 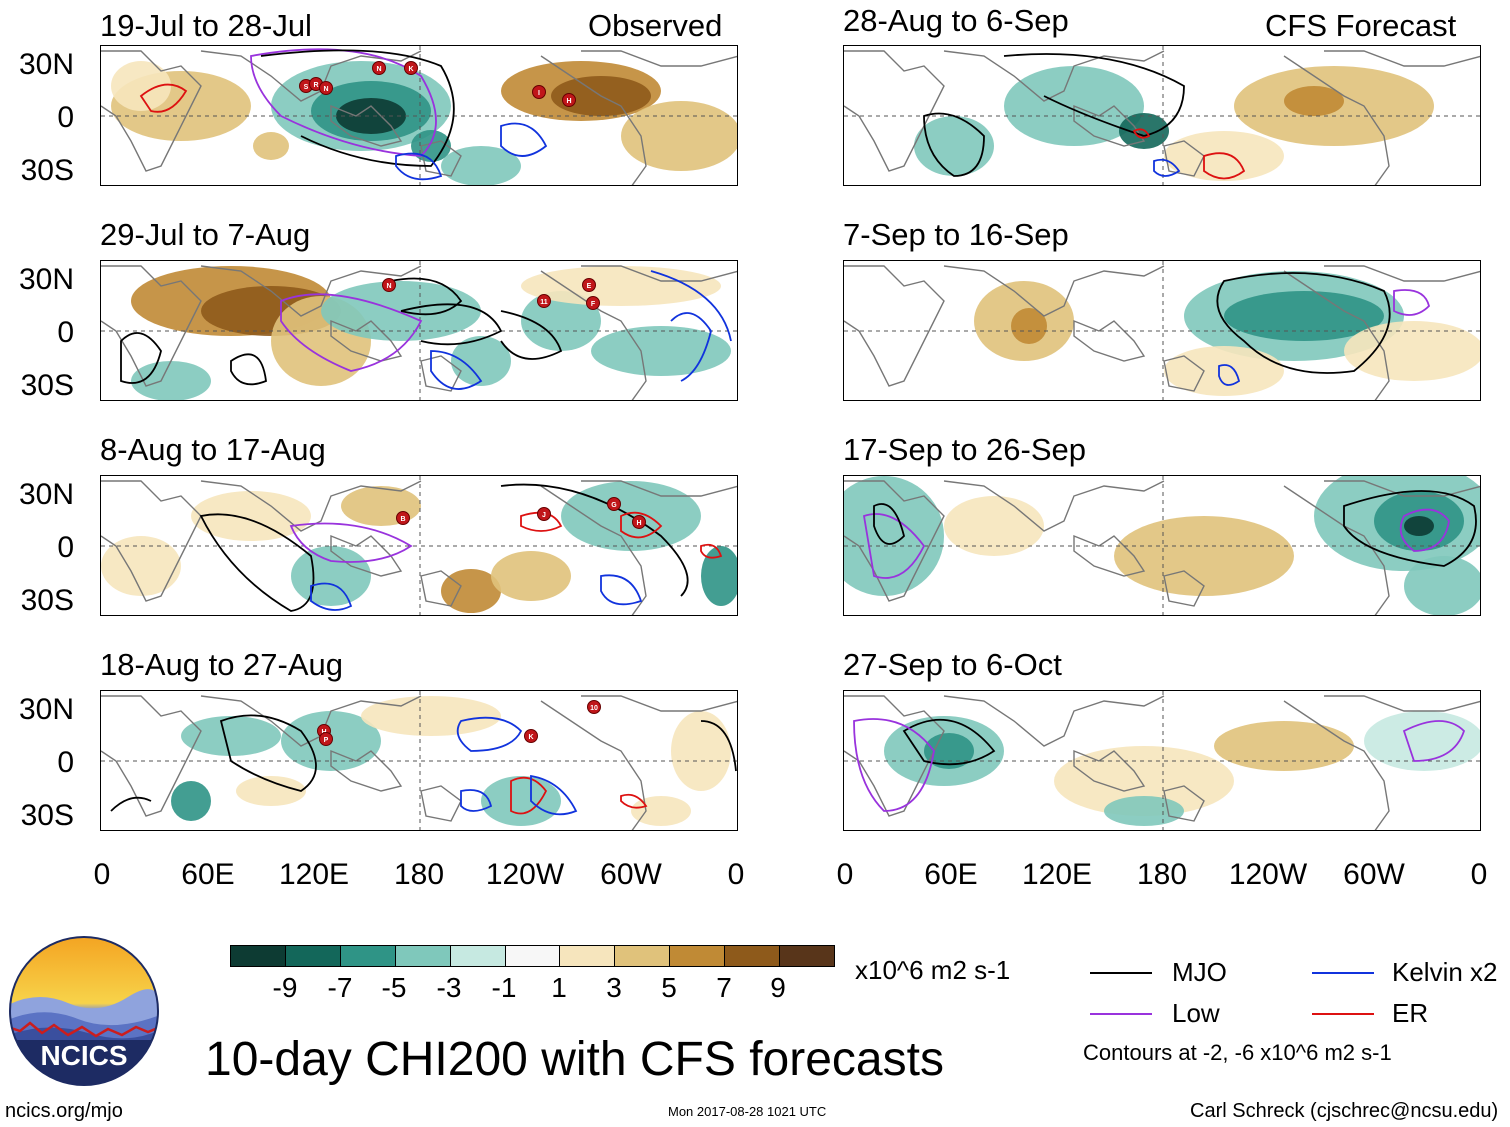 What do you see at coordinates (222, 664) in the screenshot?
I see `panel-title: 18-Aug to 27-Aug` at bounding box center [222, 664].